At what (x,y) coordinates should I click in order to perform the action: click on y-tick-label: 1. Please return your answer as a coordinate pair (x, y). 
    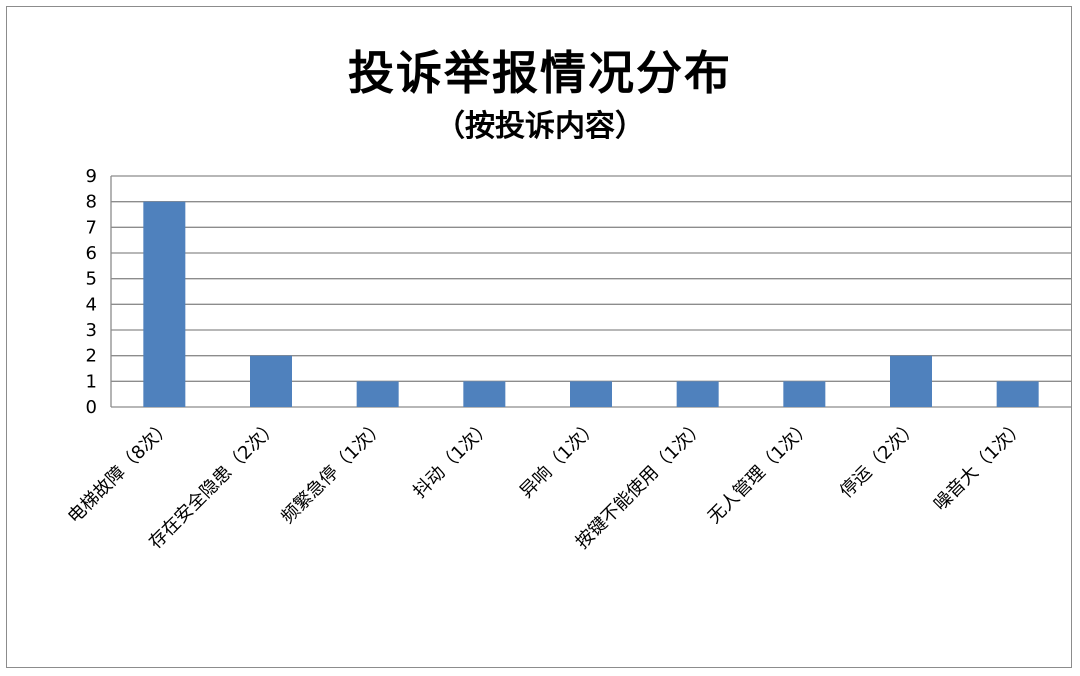
    Looking at the image, I should click on (91, 381).